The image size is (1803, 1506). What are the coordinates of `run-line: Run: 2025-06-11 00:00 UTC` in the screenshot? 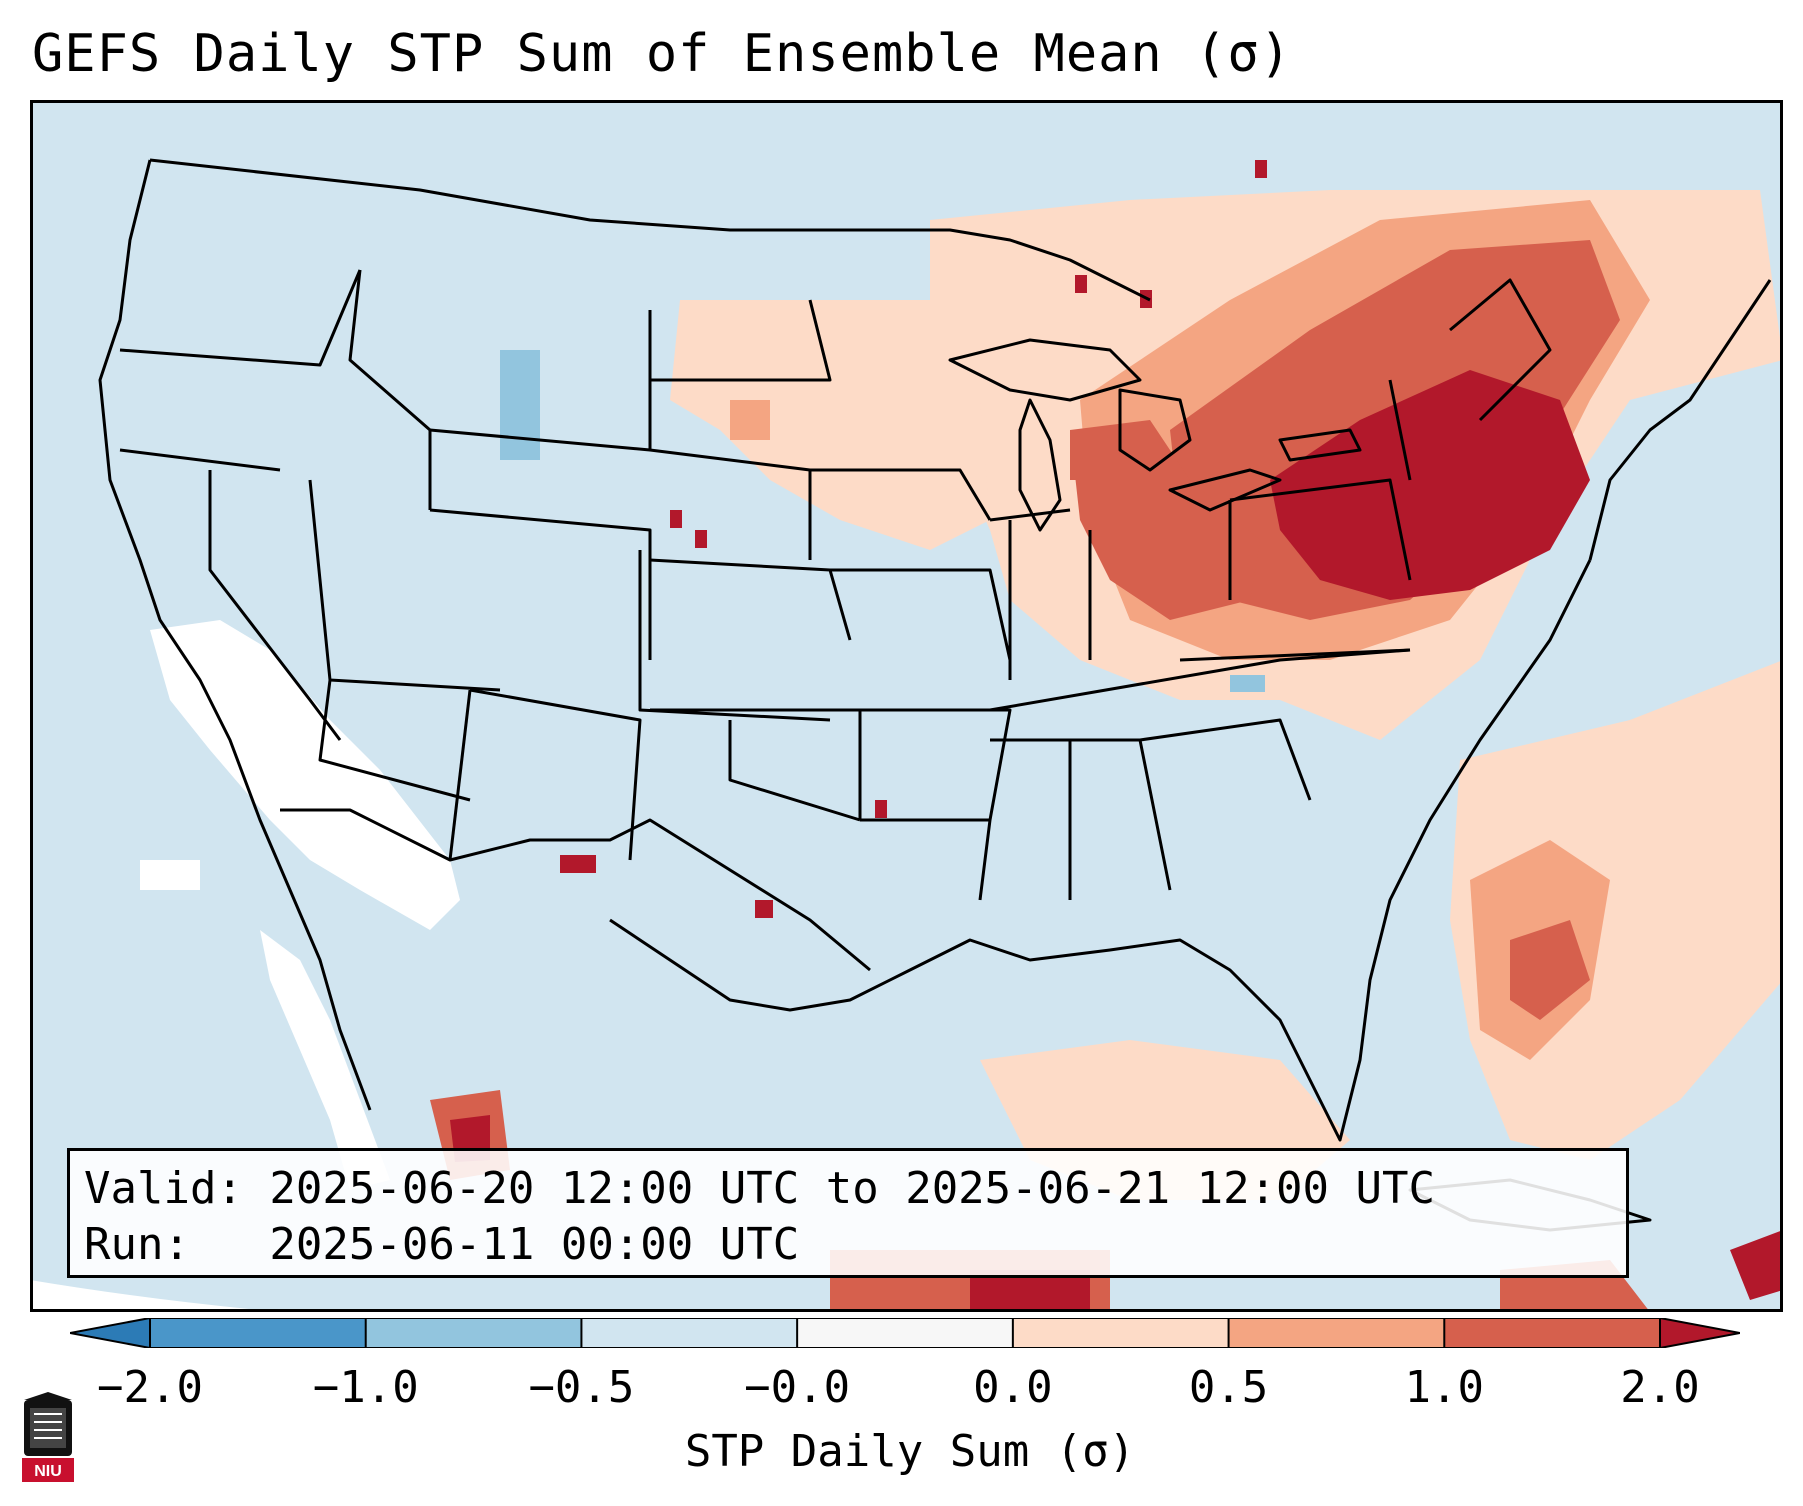 It's located at (442, 1244).